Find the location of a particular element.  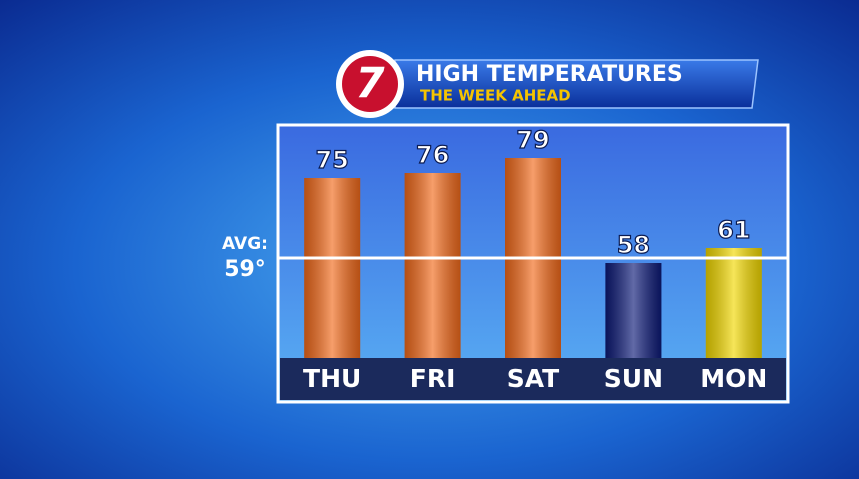

logo-text: 7 is located at coordinates (370, 83).